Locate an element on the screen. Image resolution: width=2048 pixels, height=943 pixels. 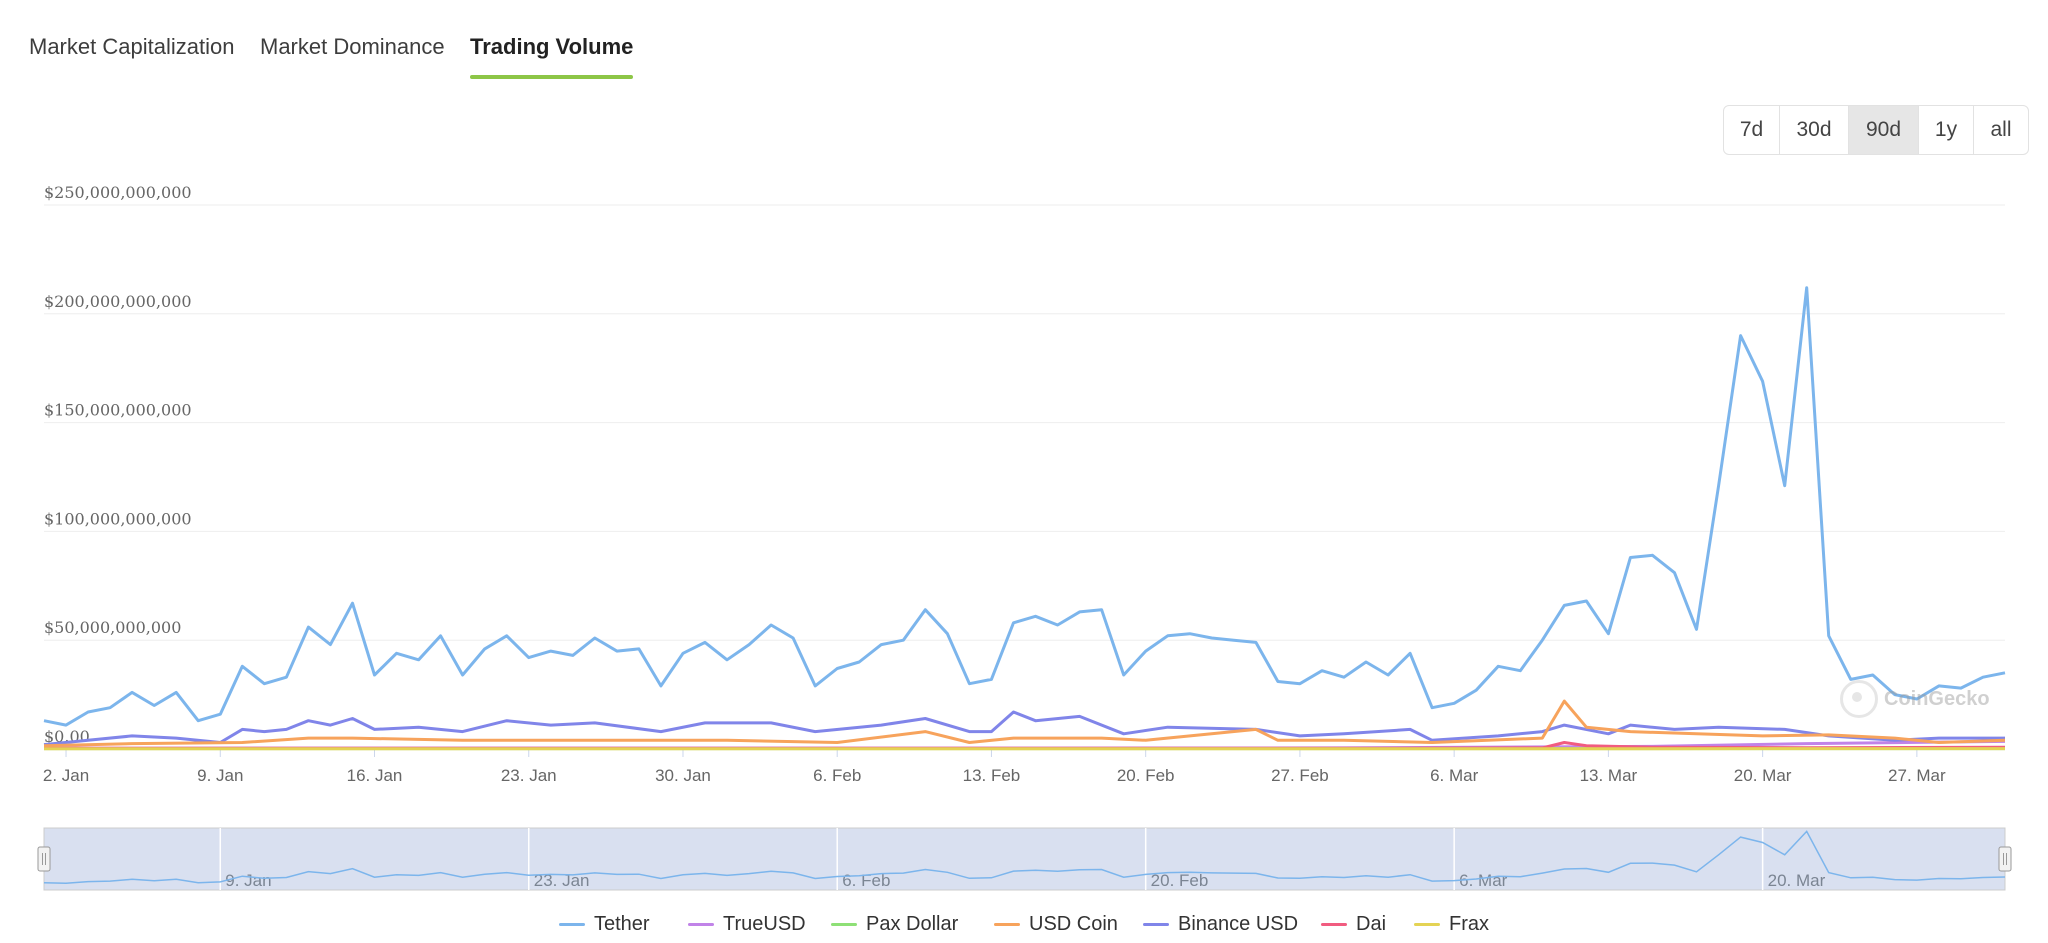
y-tick-label: $150,000,000,000 is located at coordinates (118, 410).